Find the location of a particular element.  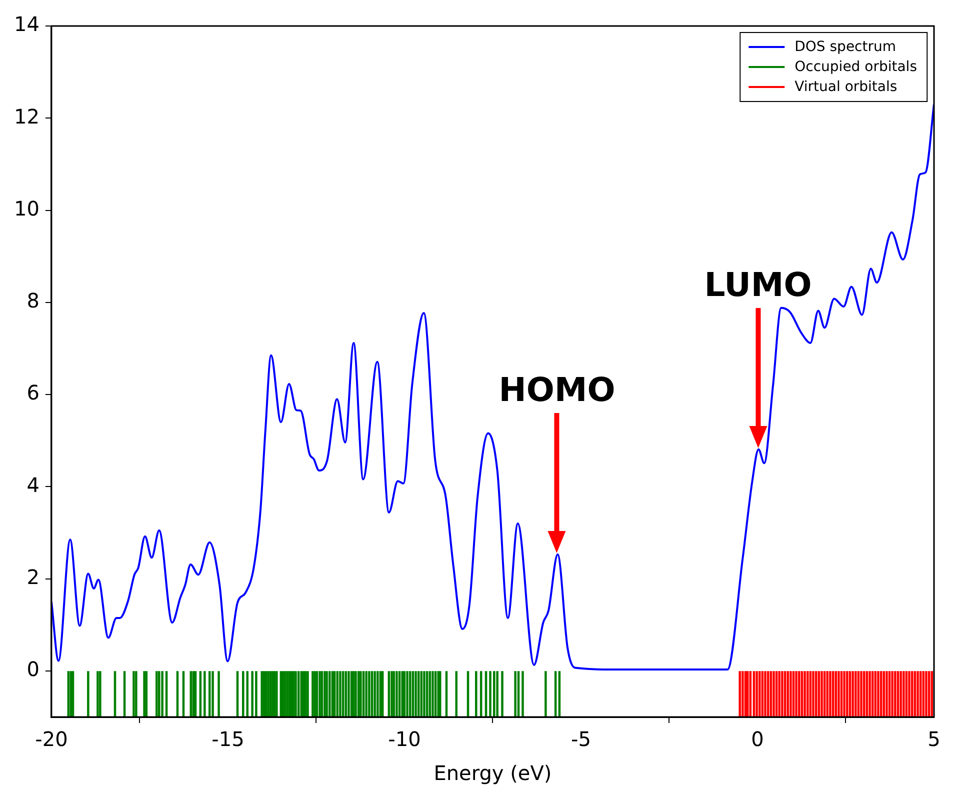

y-tick-label: 2 is located at coordinates (33, 577).